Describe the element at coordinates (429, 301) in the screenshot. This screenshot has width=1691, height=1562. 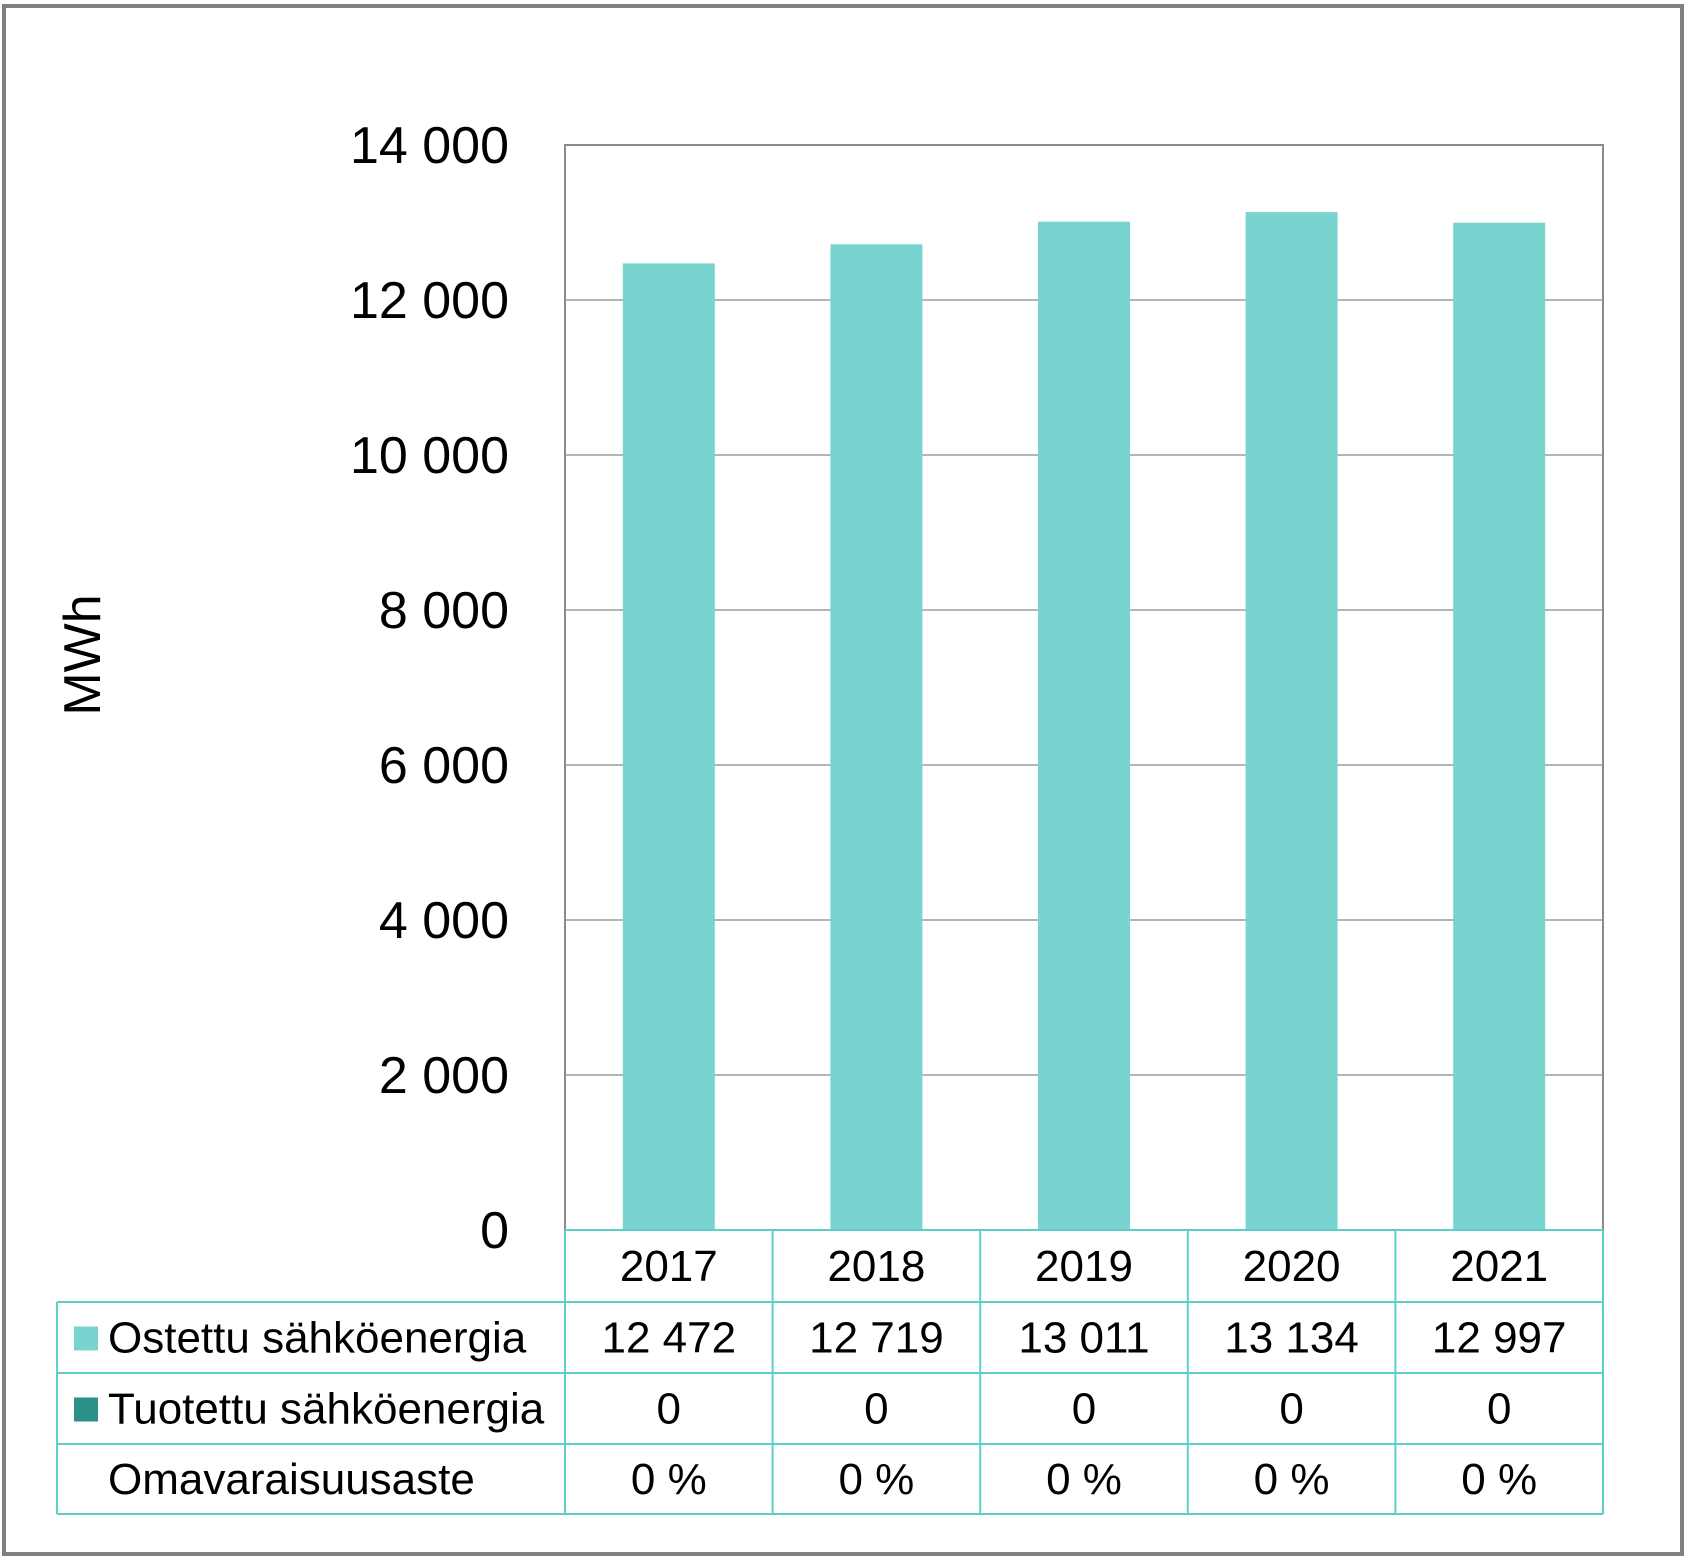
I see `y-tick-label: 12 000` at that location.